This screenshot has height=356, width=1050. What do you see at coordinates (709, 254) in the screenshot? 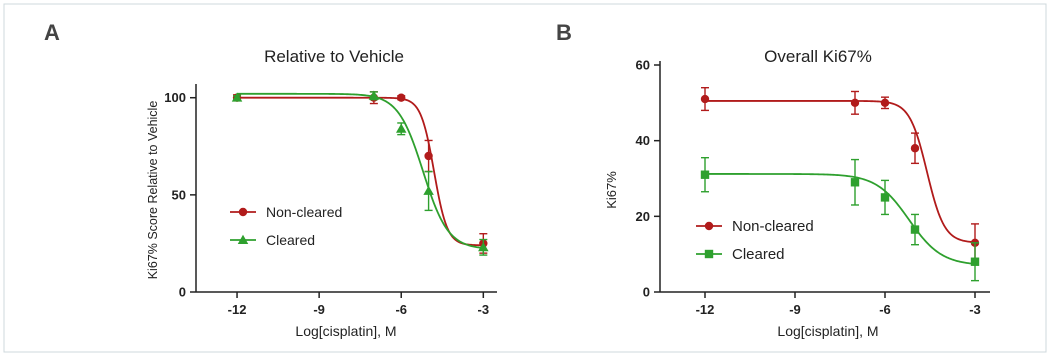
I see `legend-marker-cleared-b` at bounding box center [709, 254].